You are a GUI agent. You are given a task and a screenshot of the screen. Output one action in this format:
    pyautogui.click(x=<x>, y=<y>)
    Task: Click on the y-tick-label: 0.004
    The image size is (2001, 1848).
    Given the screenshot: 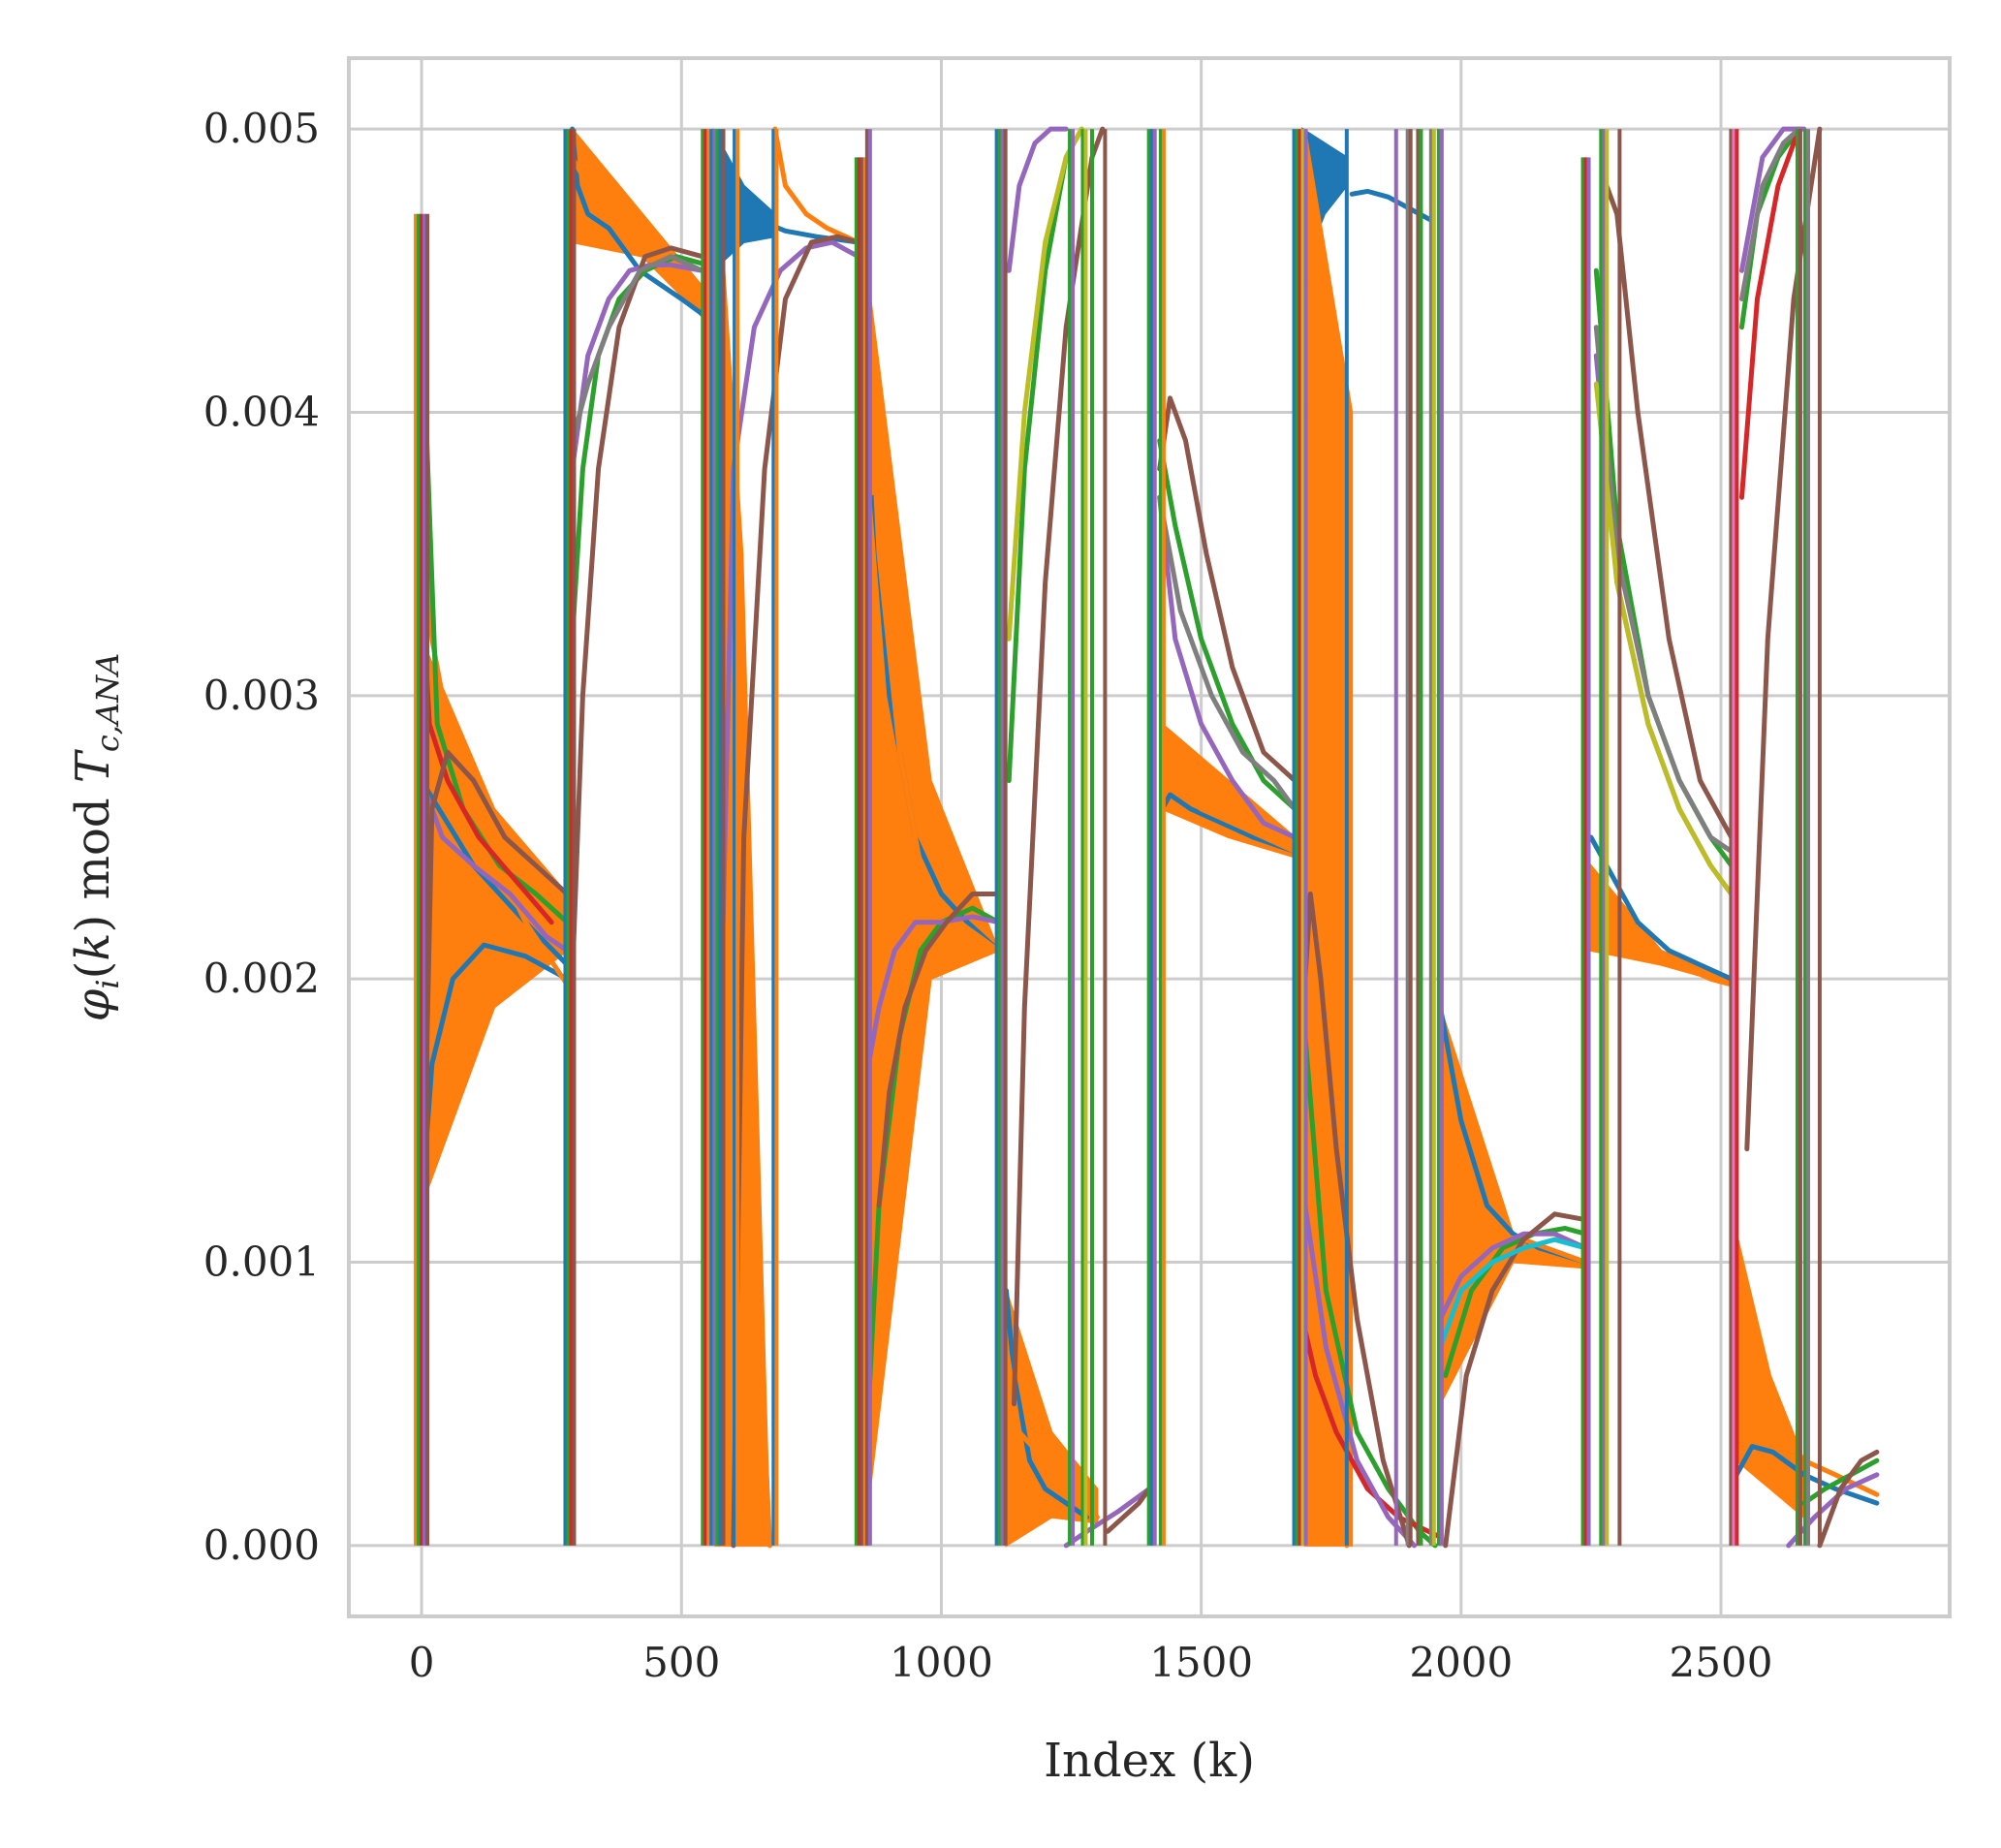 What is the action you would take?
    pyautogui.click(x=262, y=411)
    